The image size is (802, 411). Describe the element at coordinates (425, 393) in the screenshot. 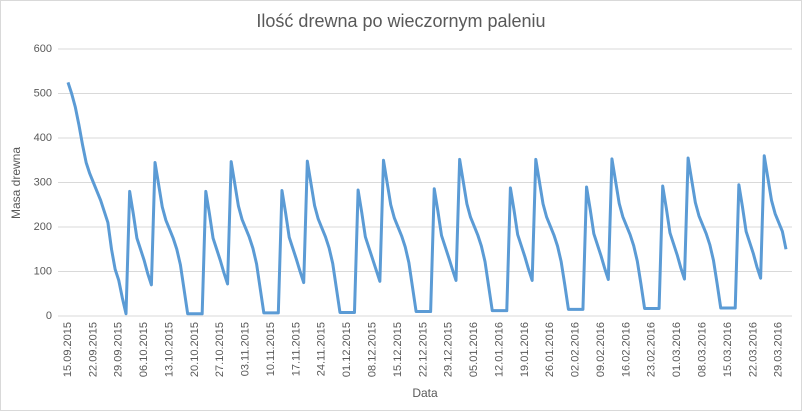

I see `x-axis-title: Data` at that location.